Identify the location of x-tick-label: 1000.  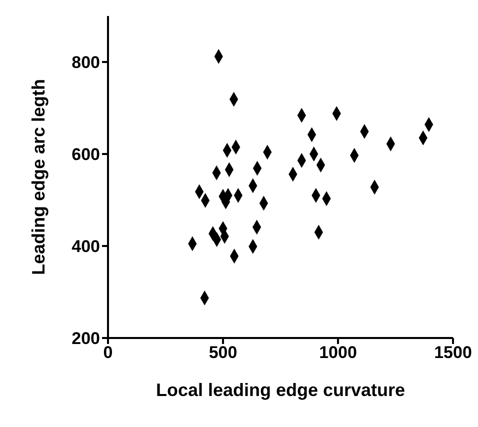
(338, 352).